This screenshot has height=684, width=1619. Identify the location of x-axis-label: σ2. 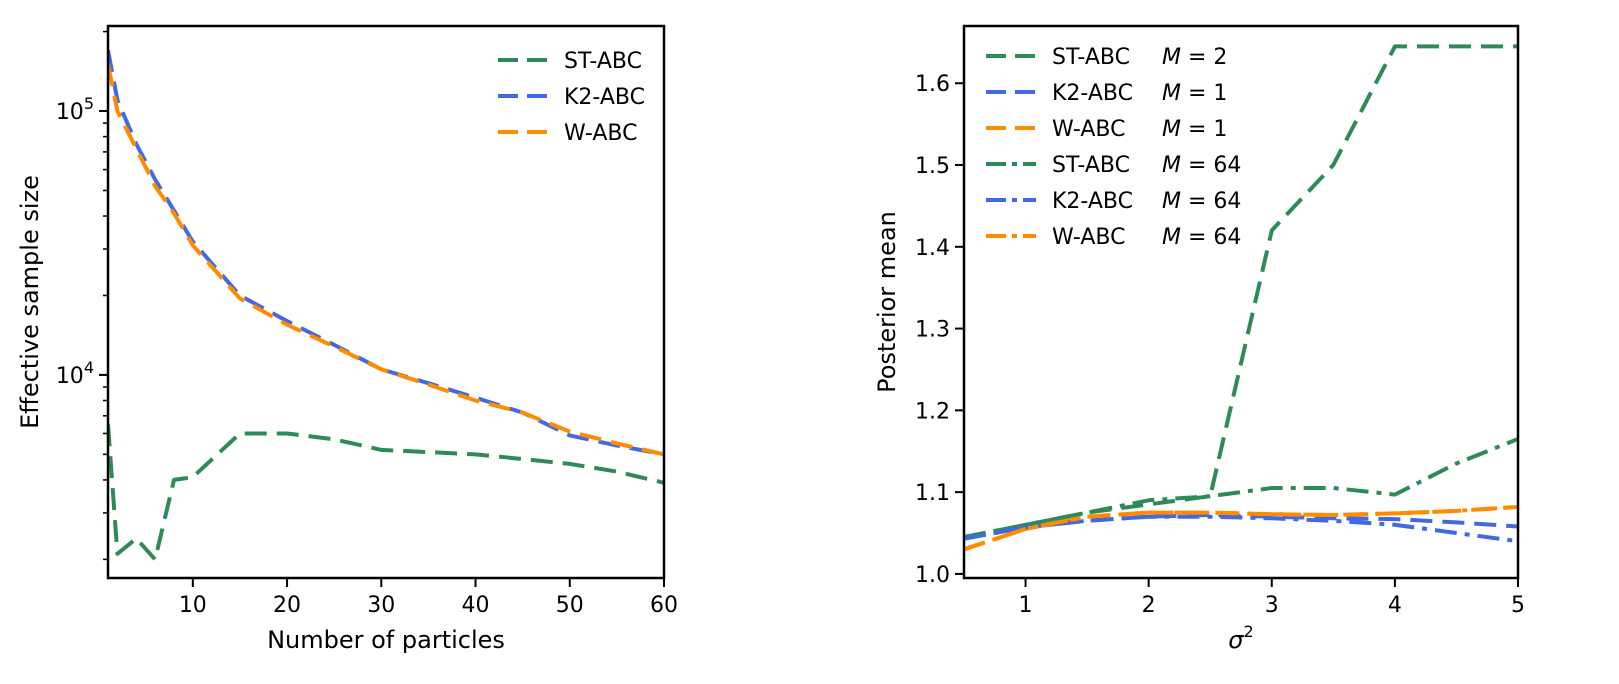
(1240, 638).